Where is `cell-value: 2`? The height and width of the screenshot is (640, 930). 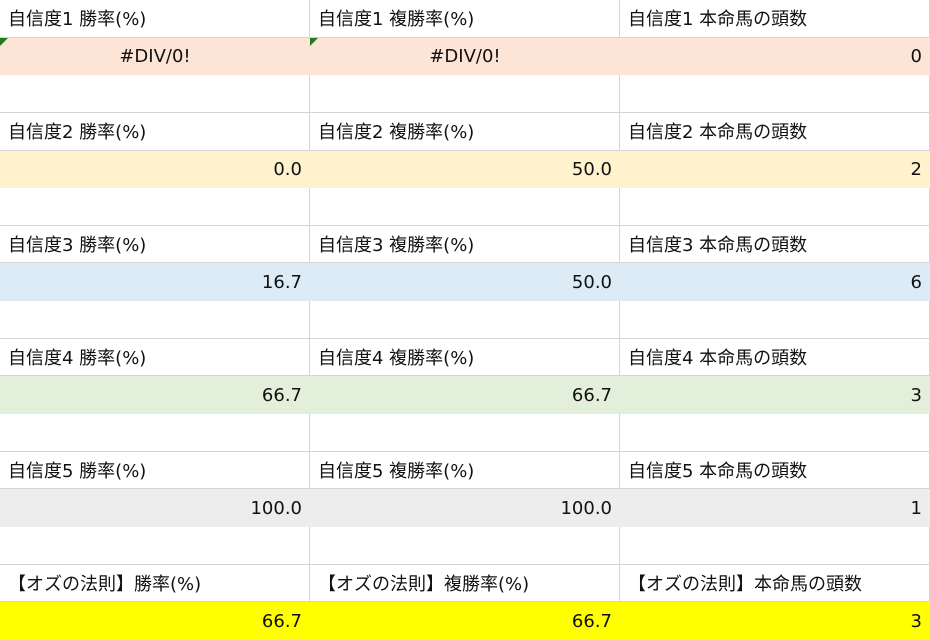 cell-value: 2 is located at coordinates (916, 169).